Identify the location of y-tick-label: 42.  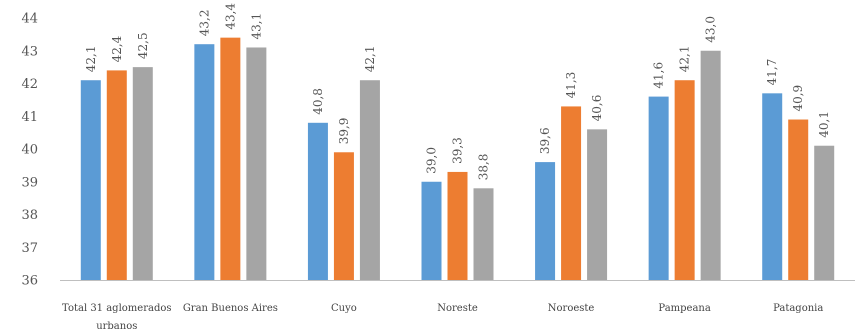
(29, 84).